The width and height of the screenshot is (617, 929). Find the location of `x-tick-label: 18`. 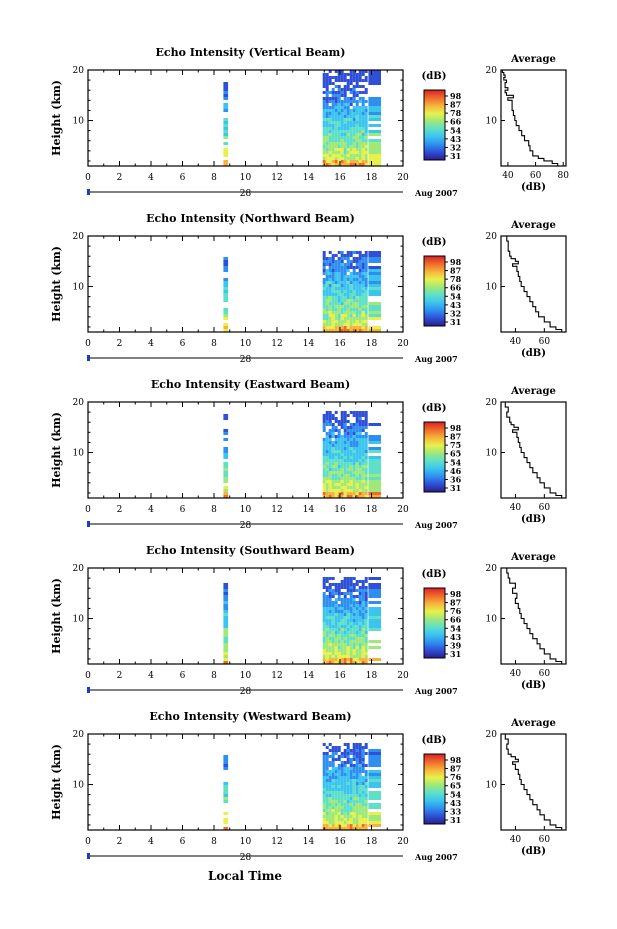

x-tick-label: 18 is located at coordinates (372, 676).